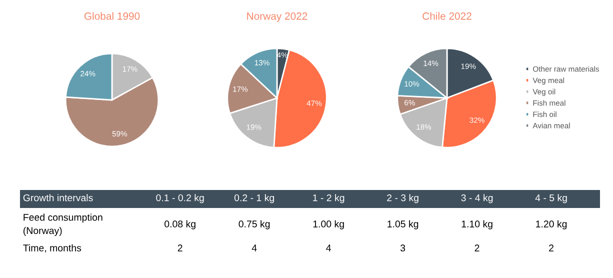 The image size is (613, 278). What do you see at coordinates (180, 199) in the screenshot?
I see `text: 0.1 - 0.2 kg` at bounding box center [180, 199].